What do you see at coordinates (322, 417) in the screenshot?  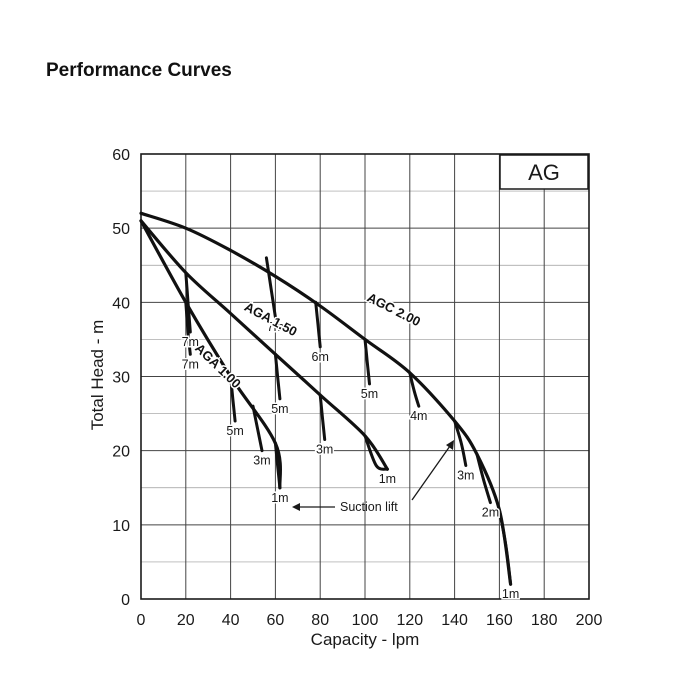 I see `suction-curve-aga-1-50-3m` at bounding box center [322, 417].